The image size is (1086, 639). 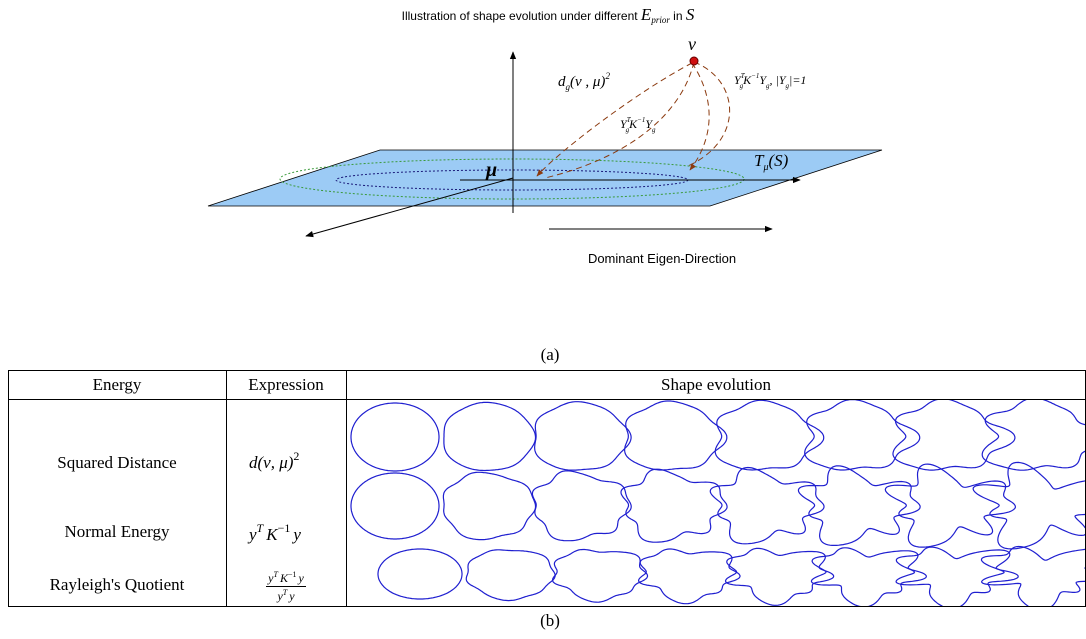 What do you see at coordinates (117, 584) in the screenshot?
I see `energy-cell: Rayleigh's Quotient` at bounding box center [117, 584].